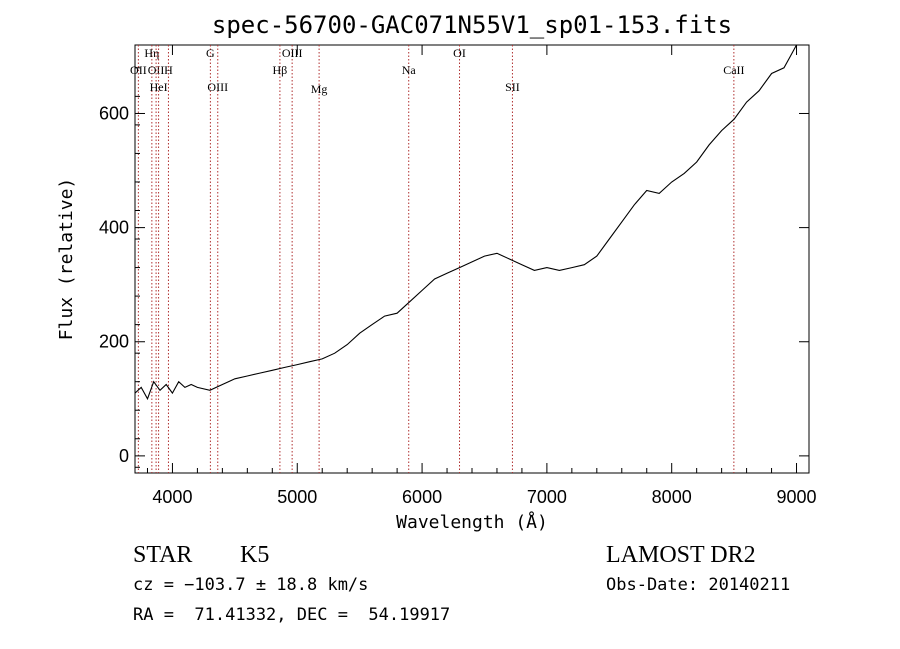 This screenshot has width=900, height=649. Describe the element at coordinates (151, 53) in the screenshot. I see `line-marker-label: Hη` at that location.